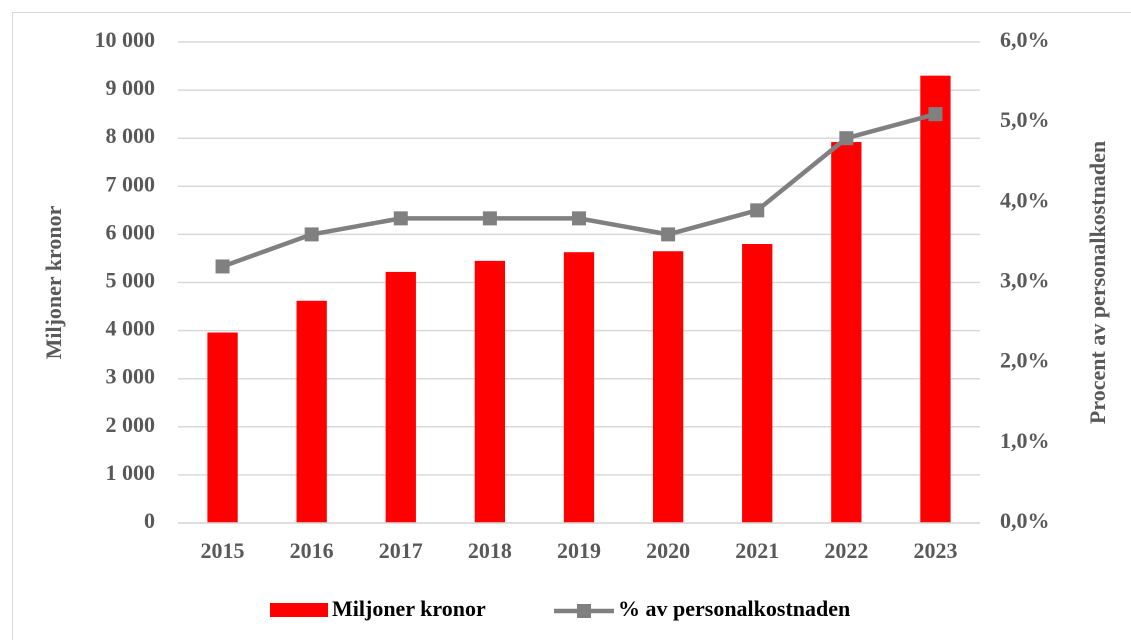 This screenshot has height=640, width=1131. I want to click on x-tick-label: 2017, so click(401, 550).